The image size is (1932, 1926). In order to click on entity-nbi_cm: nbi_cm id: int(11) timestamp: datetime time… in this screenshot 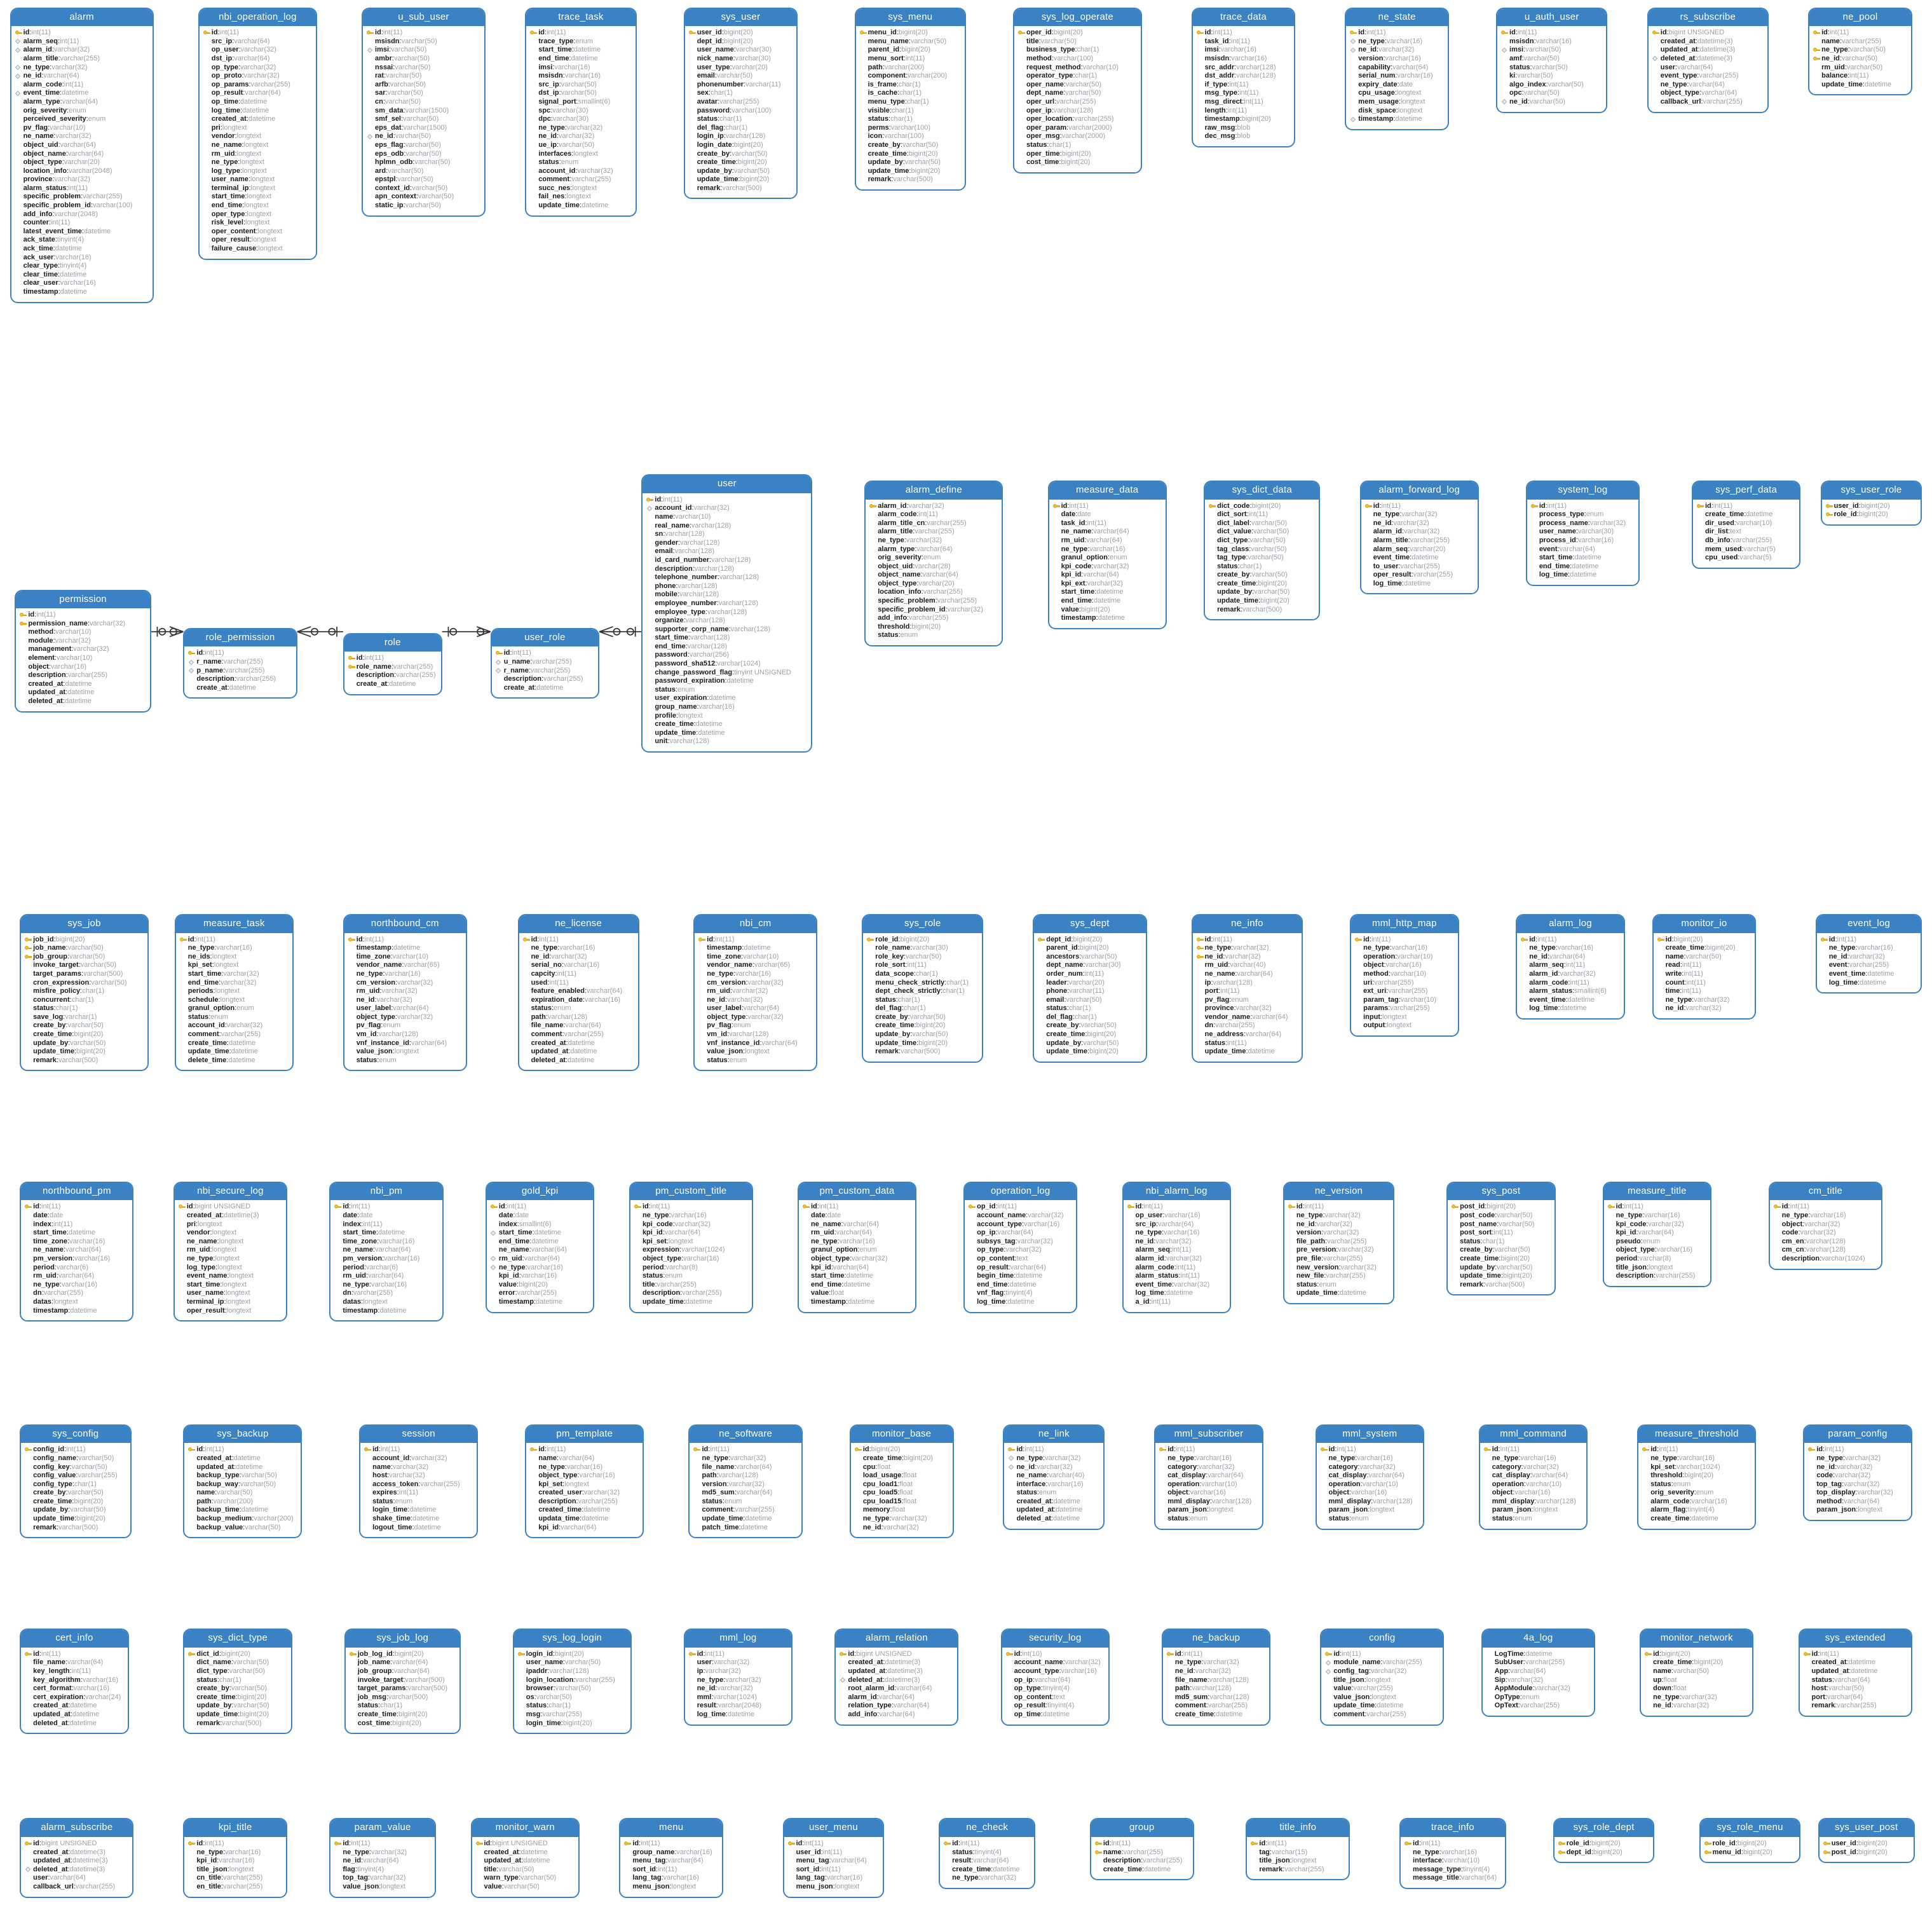, I will do `click(755, 993)`.